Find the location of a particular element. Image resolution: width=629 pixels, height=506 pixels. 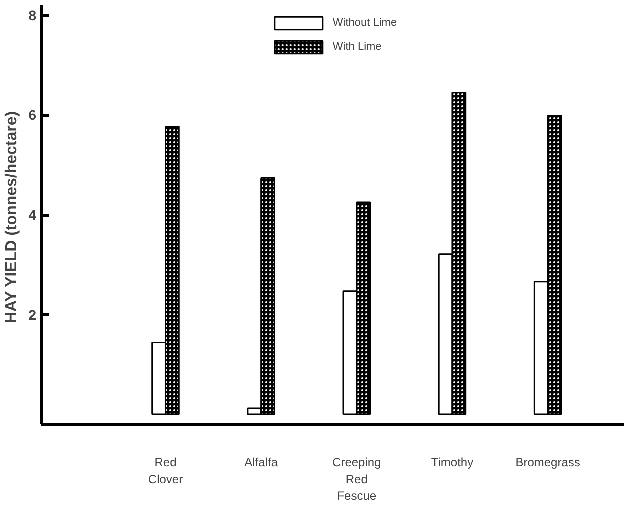

x-tick-label: Timothy is located at coordinates (452, 463).